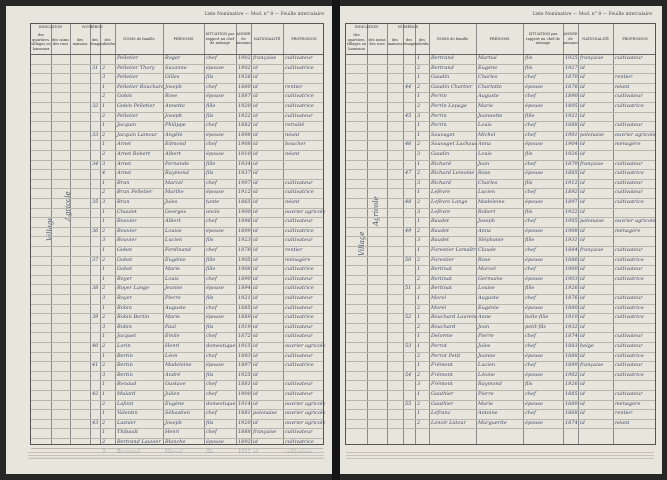  I want to click on cell-annee: 1937, so click(244, 173).